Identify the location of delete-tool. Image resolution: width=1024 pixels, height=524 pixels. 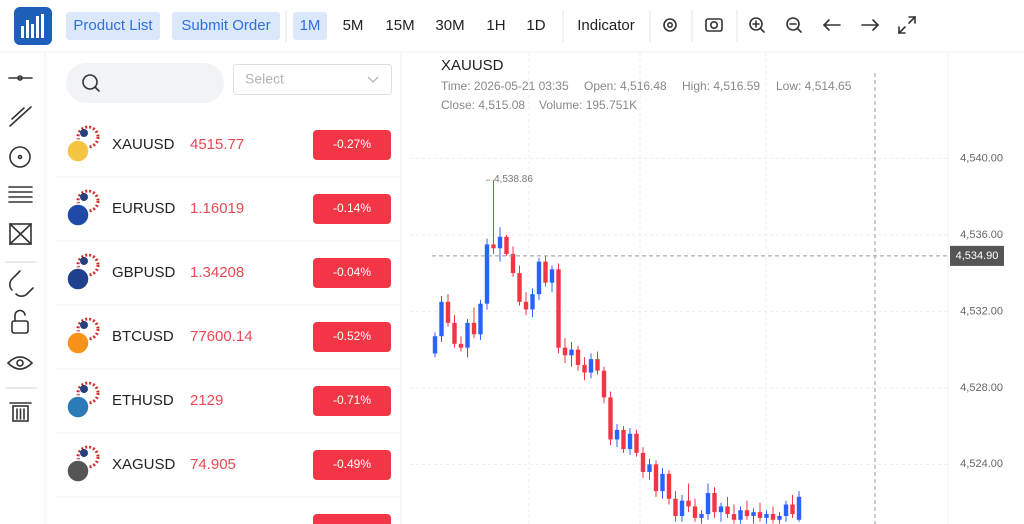
(20, 412).